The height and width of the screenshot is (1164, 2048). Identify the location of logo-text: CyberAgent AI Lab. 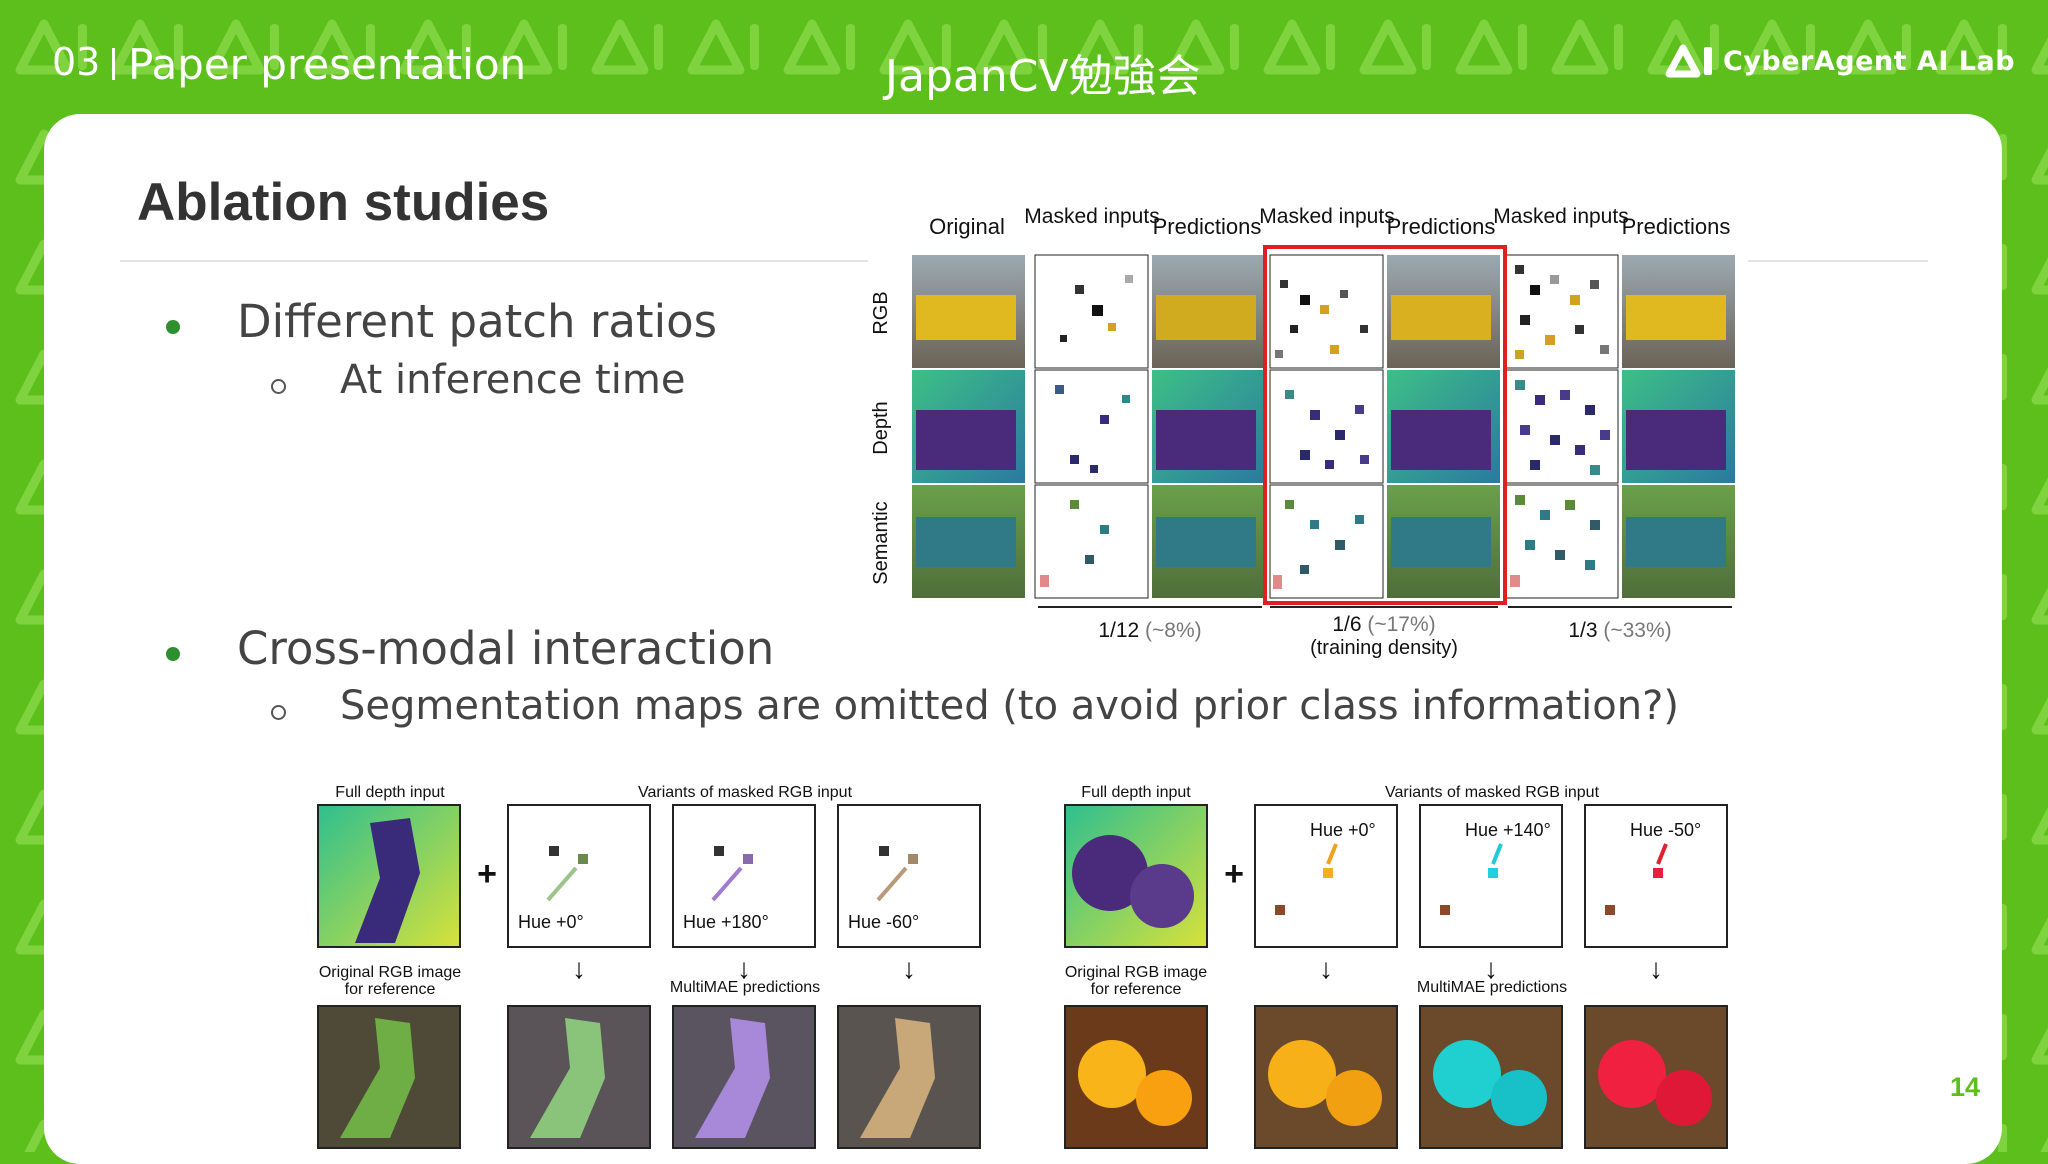
(1869, 61).